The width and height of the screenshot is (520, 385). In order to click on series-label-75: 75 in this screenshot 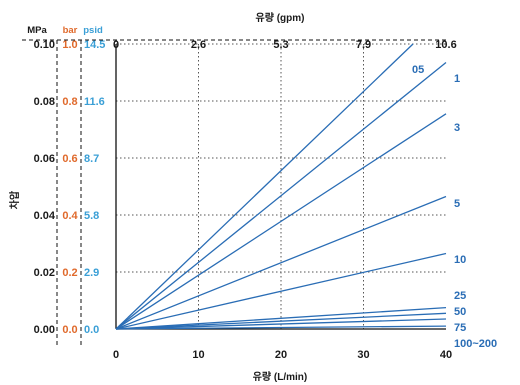, I will do `click(460, 328)`.